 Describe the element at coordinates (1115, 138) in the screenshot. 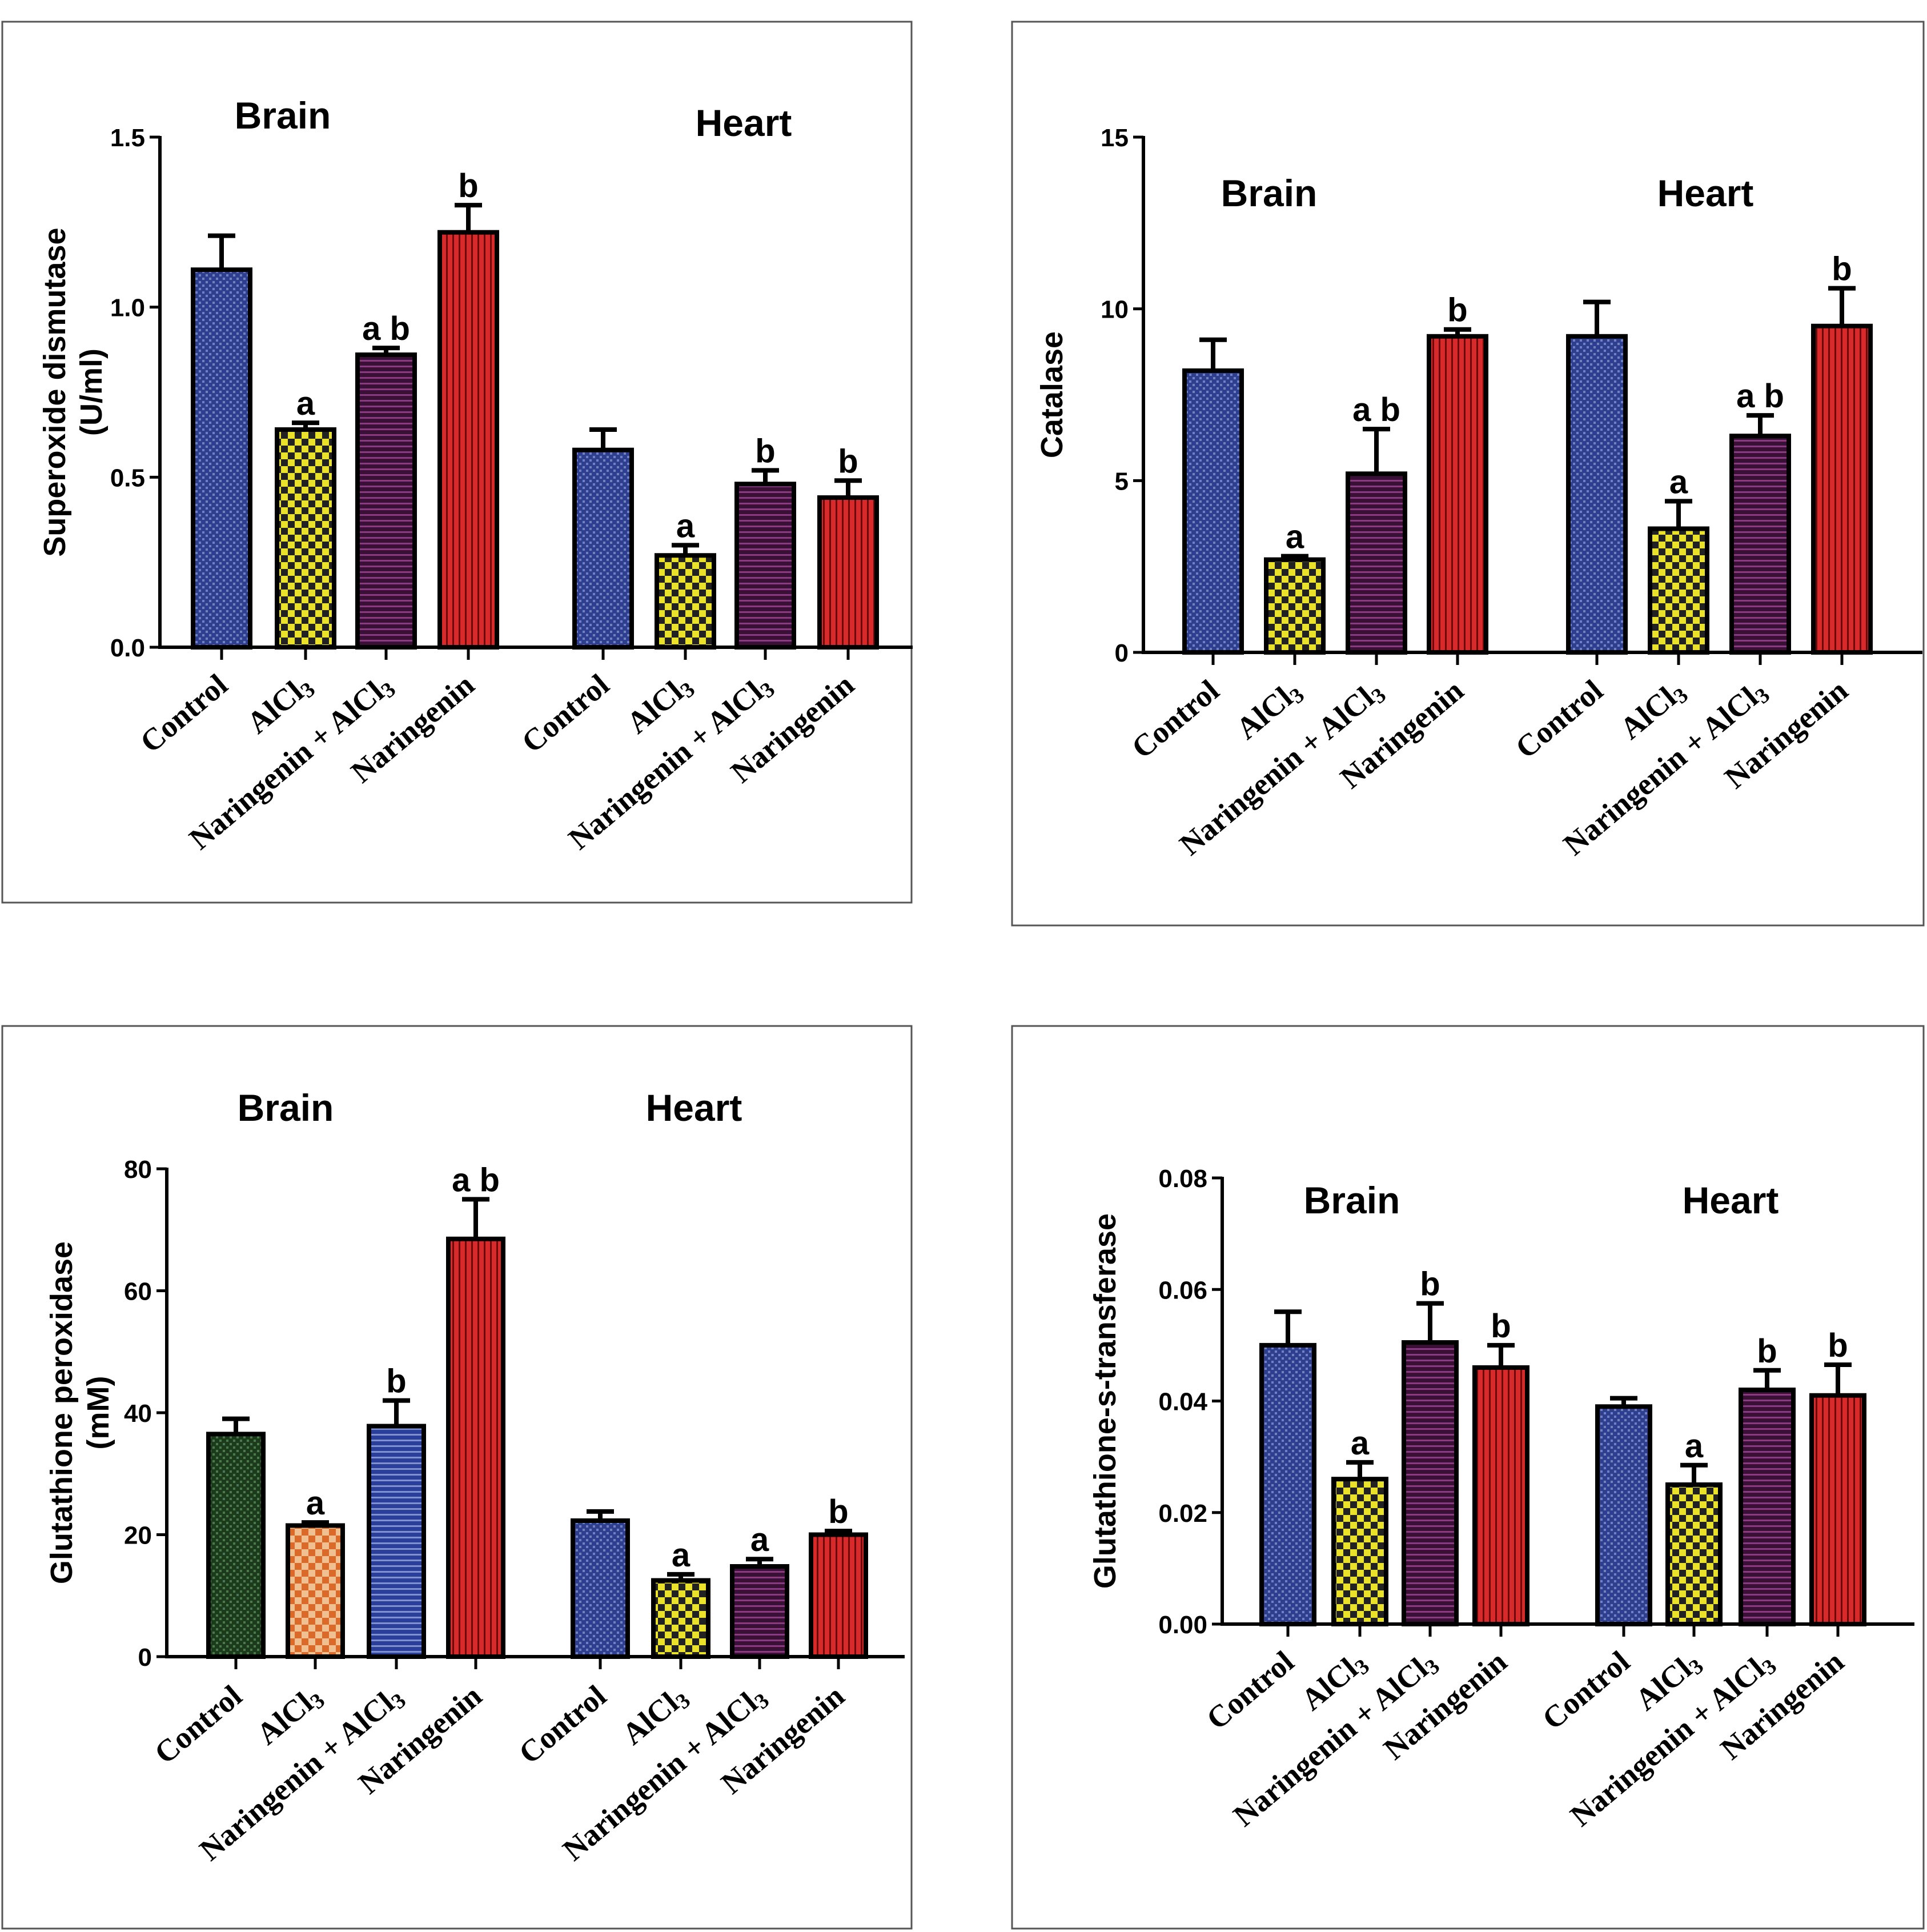

I see `y-tick-label: 15` at that location.